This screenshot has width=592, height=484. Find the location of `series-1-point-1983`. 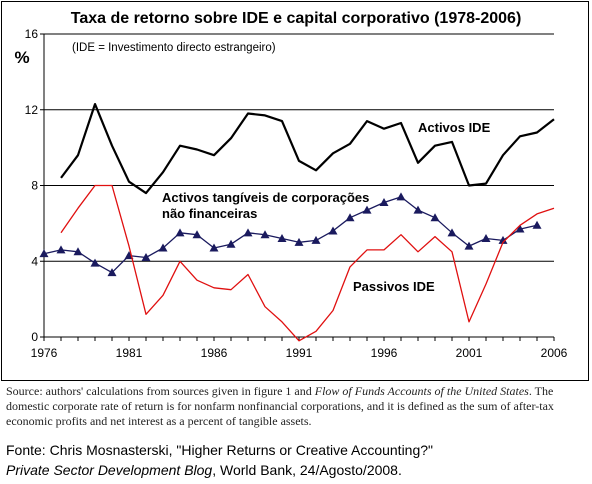

series-1-point-1983 is located at coordinates (163, 247).